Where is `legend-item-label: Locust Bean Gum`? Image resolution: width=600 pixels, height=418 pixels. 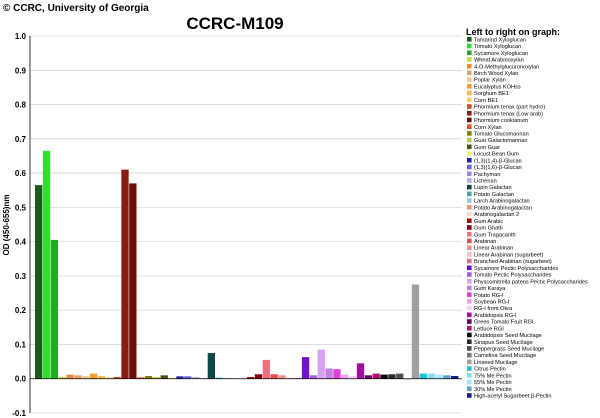
legend-item-label: Locust Bean Gum is located at coordinates (496, 155).